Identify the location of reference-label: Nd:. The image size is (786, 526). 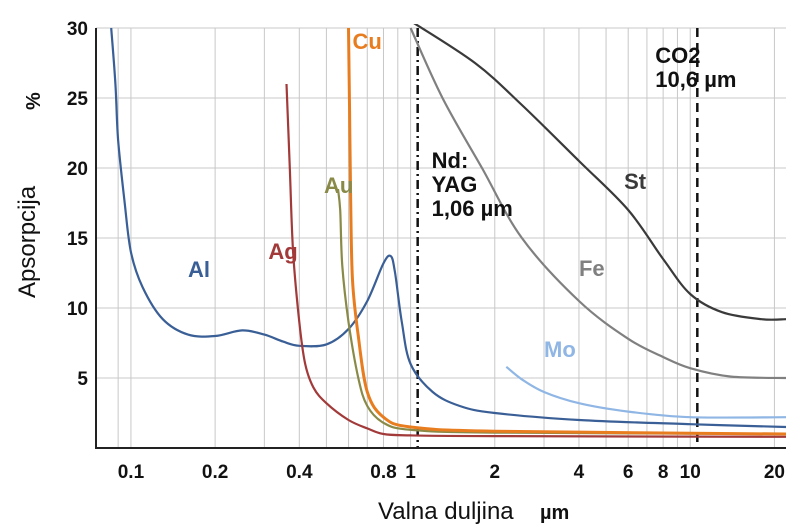
(450, 160).